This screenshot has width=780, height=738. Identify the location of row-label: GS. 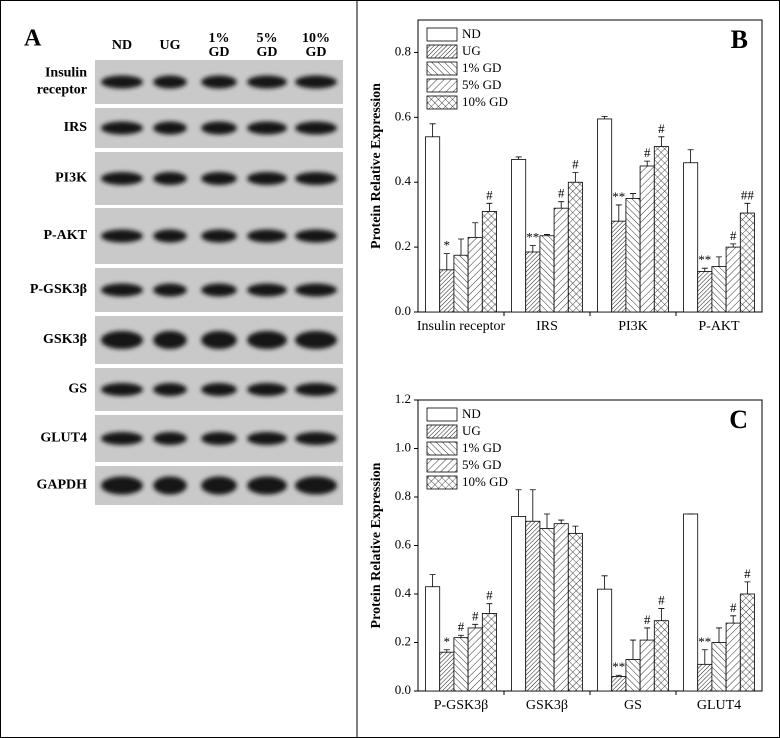
(77, 389).